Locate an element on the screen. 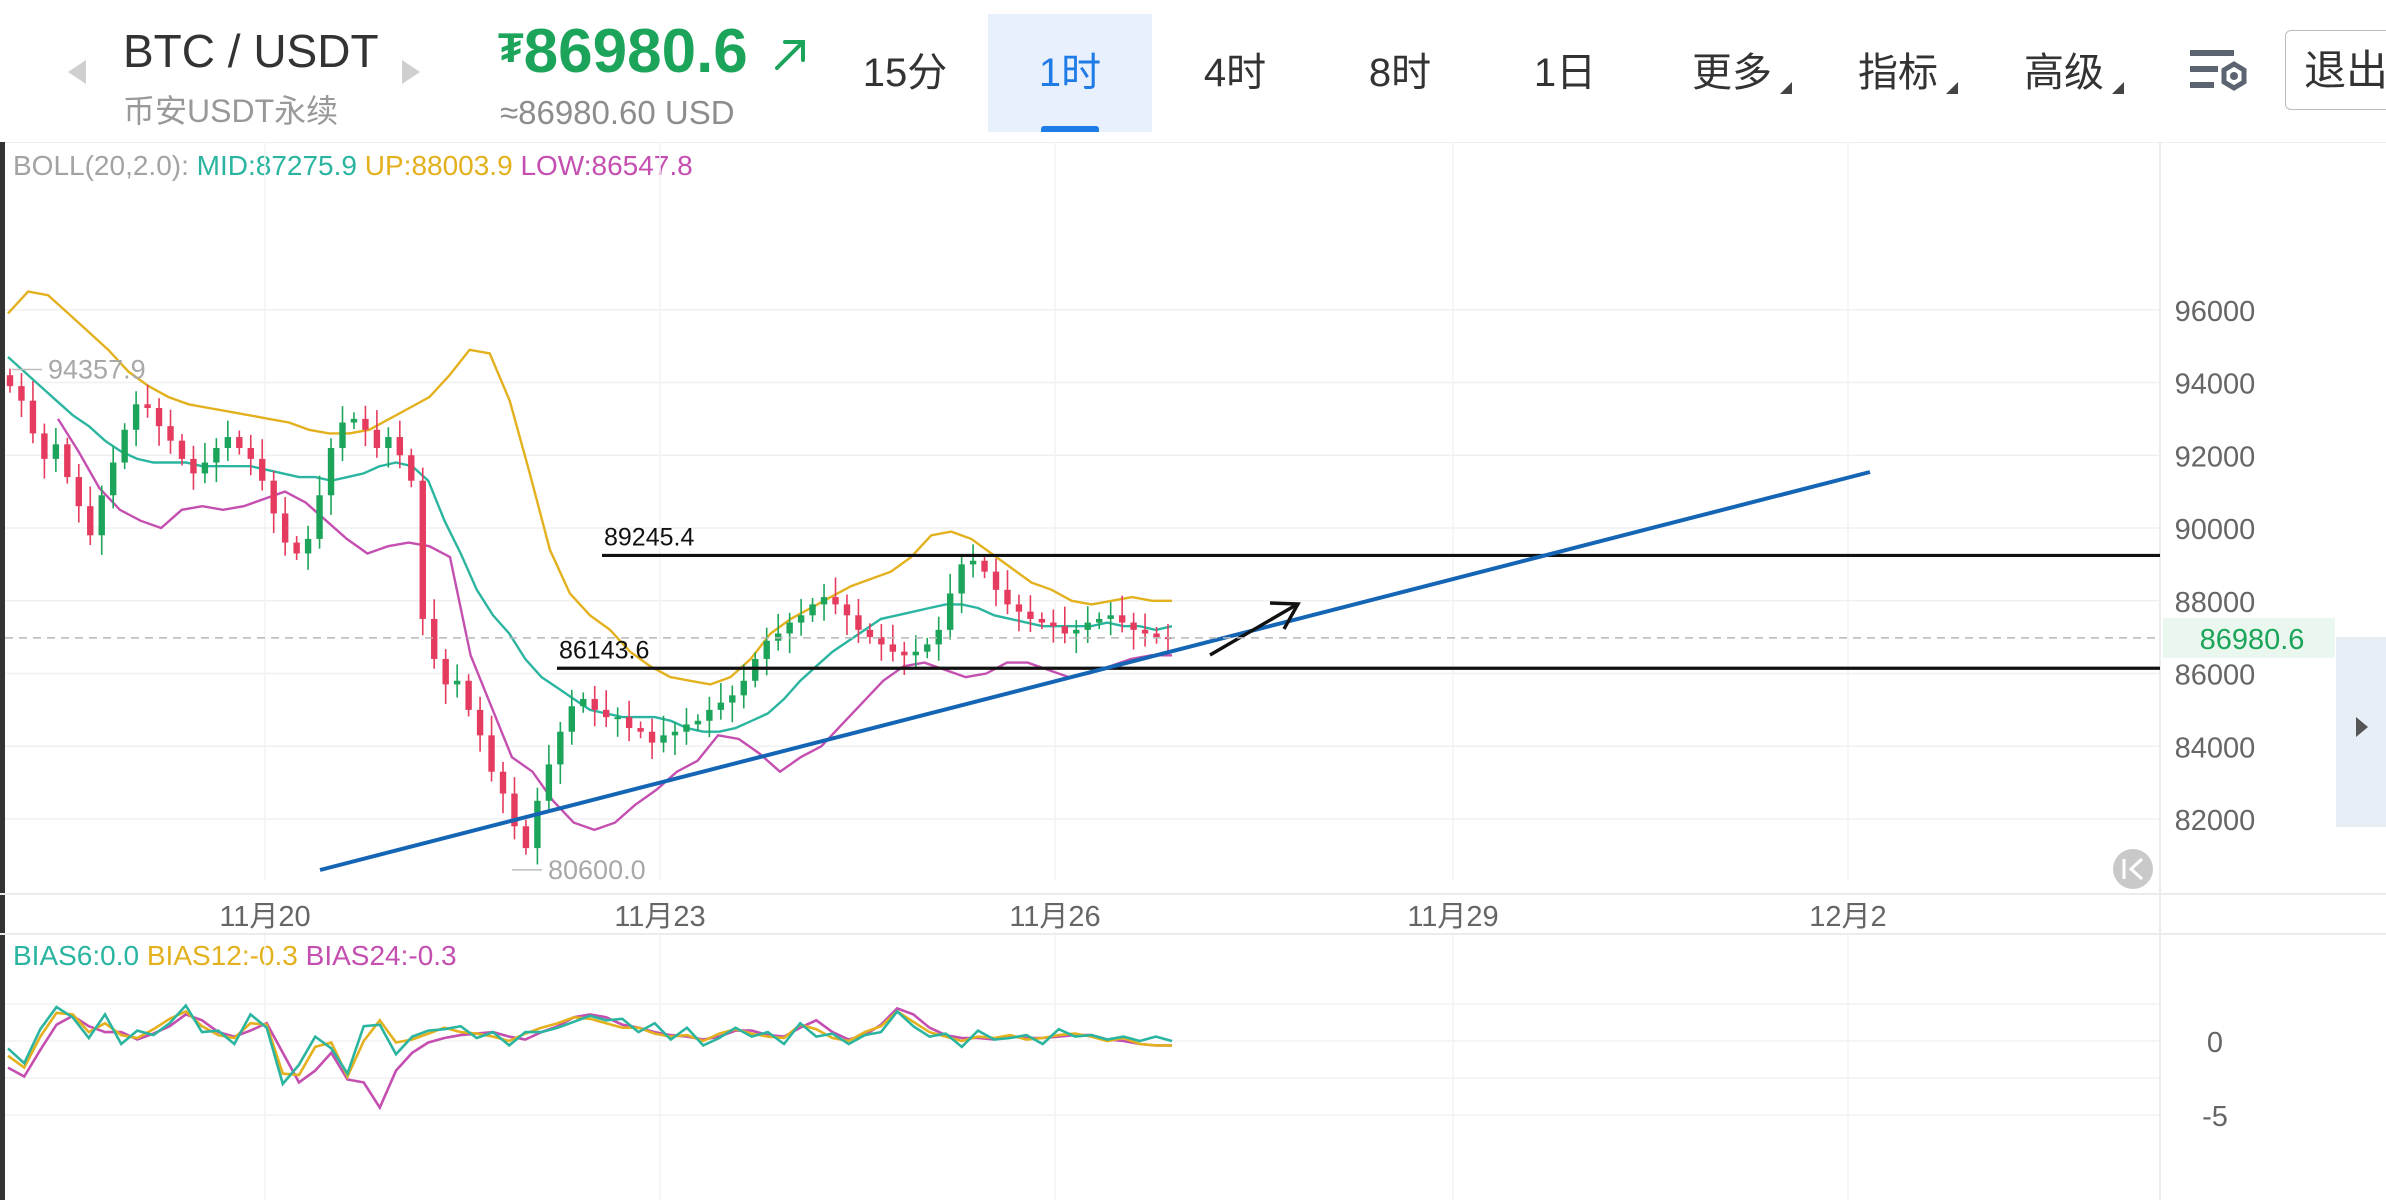 The width and height of the screenshot is (2386, 1200). bias-tick-label: 0 is located at coordinates (2215, 1043).